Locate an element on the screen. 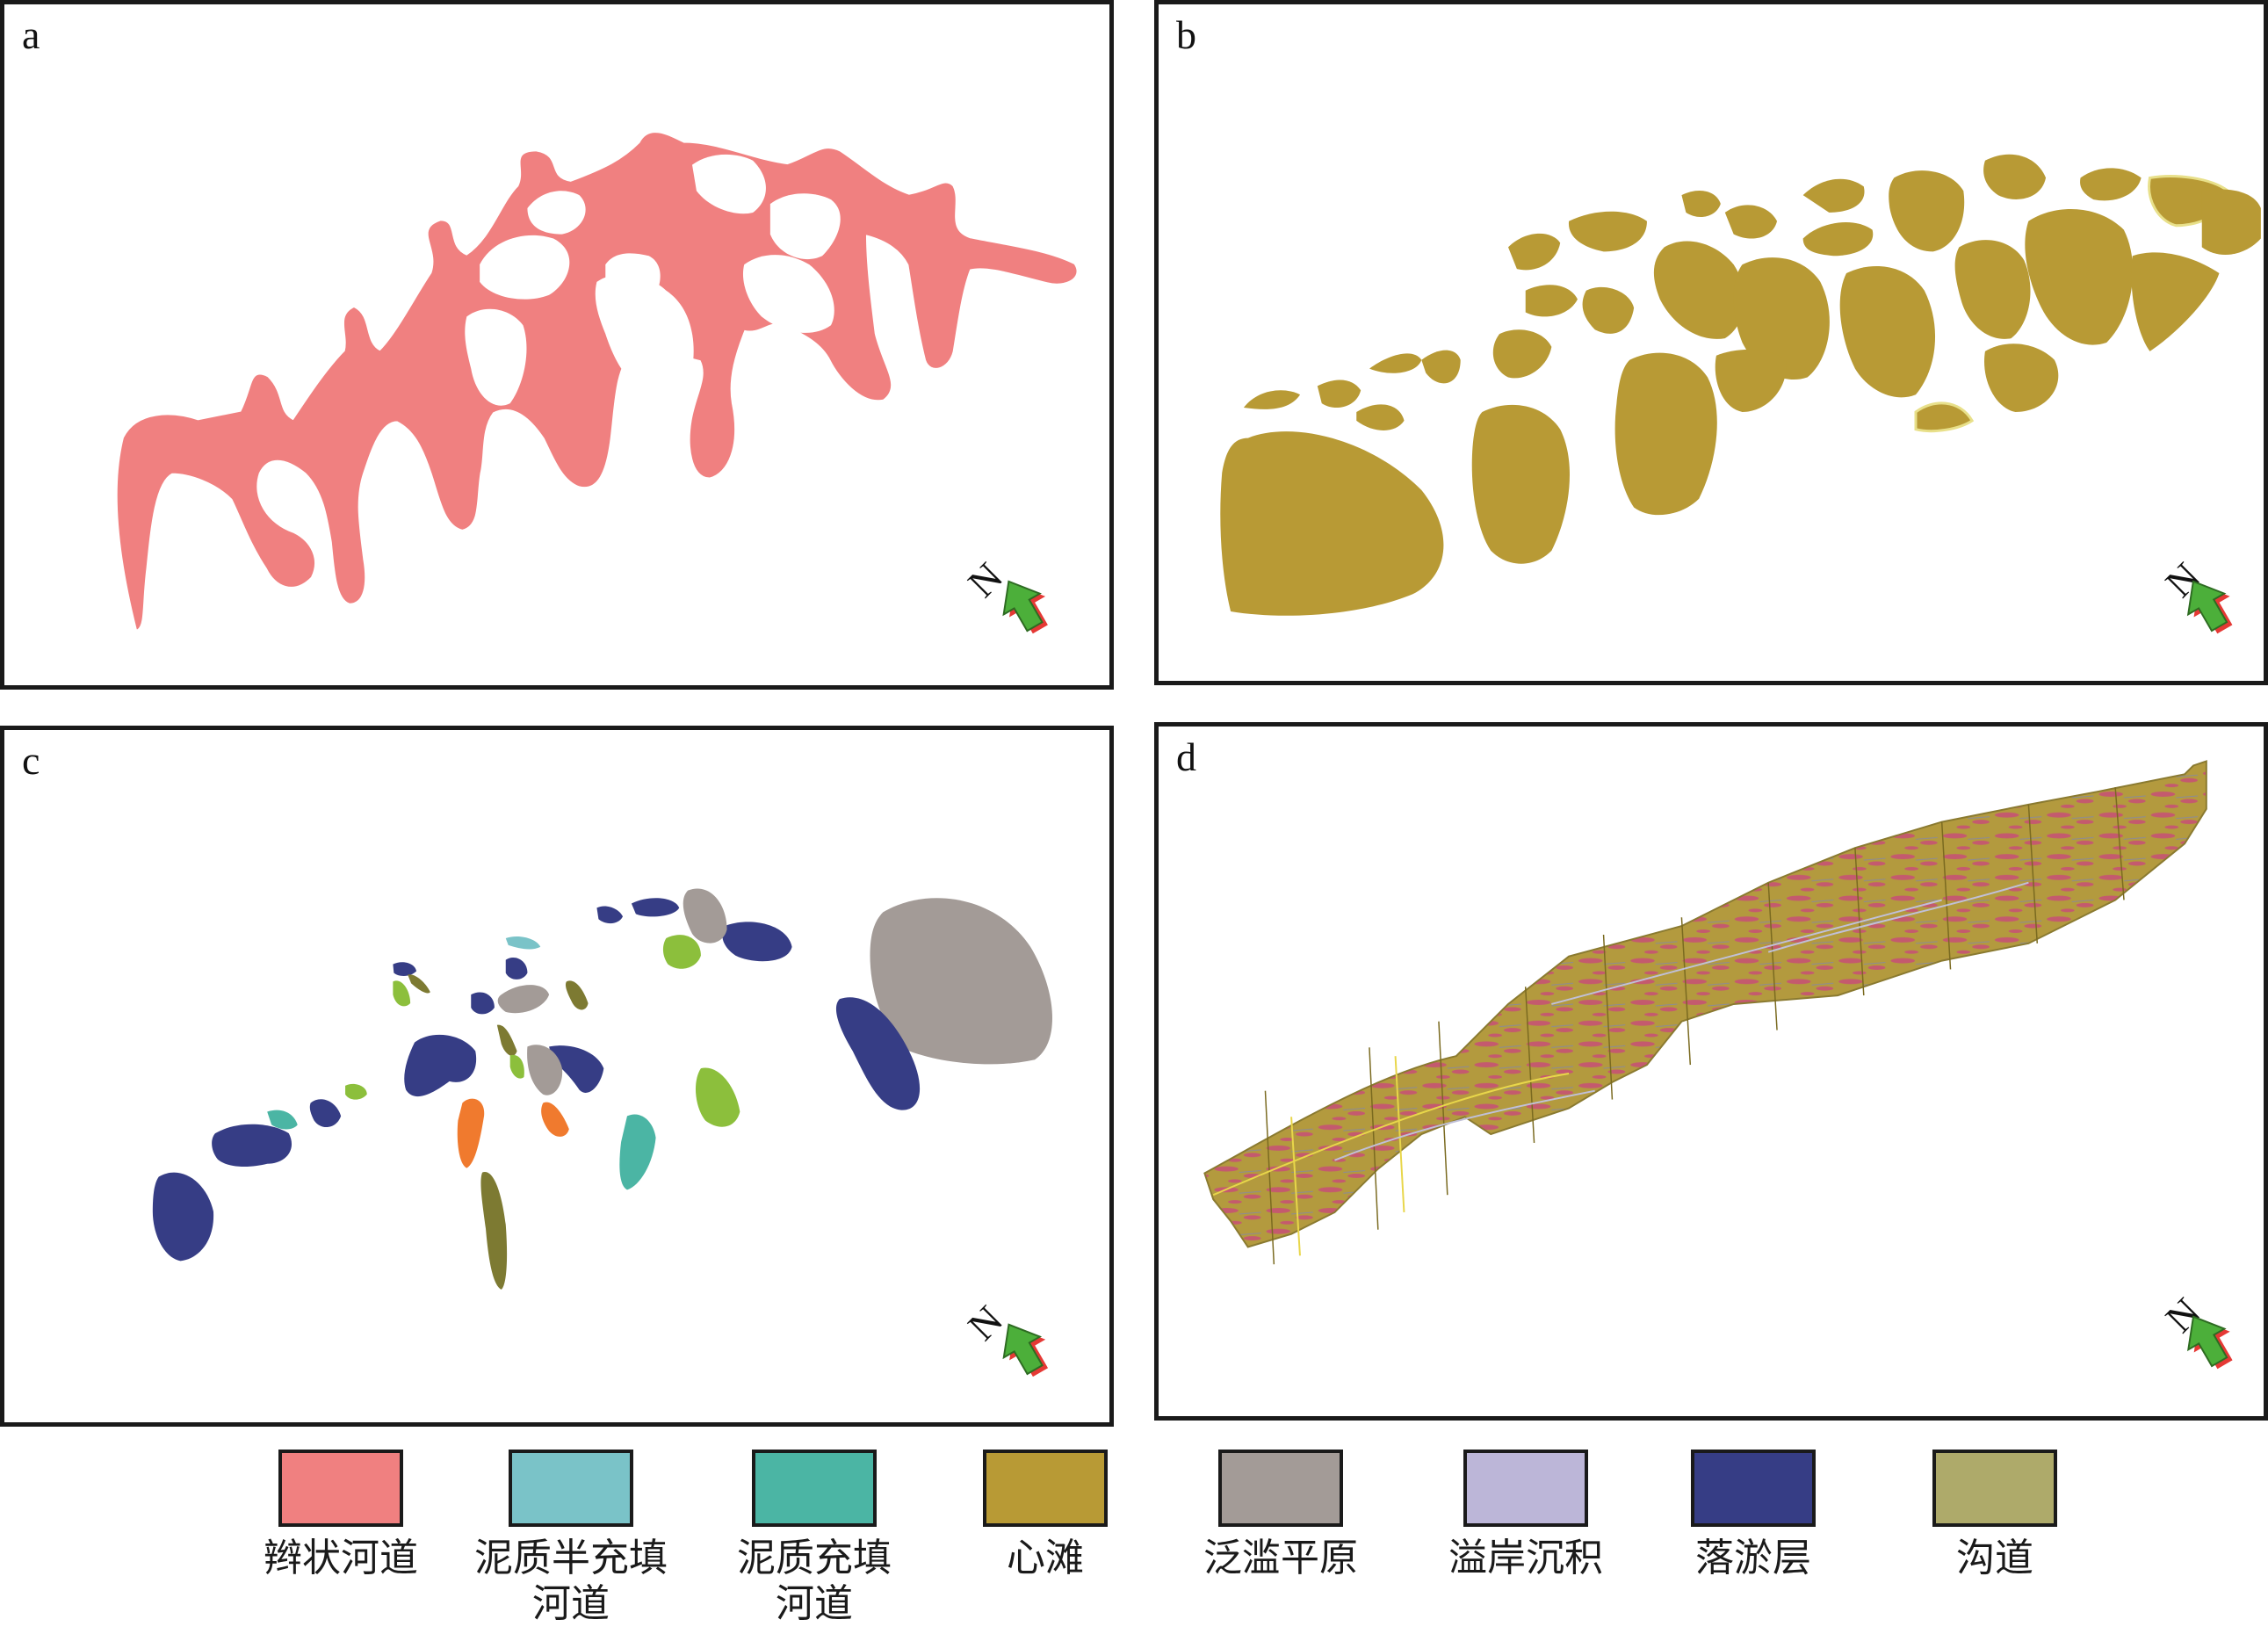 Image resolution: width=2268 pixels, height=1634 pixels. legend-label: 溢岸沉积 is located at coordinates (1525, 1558).